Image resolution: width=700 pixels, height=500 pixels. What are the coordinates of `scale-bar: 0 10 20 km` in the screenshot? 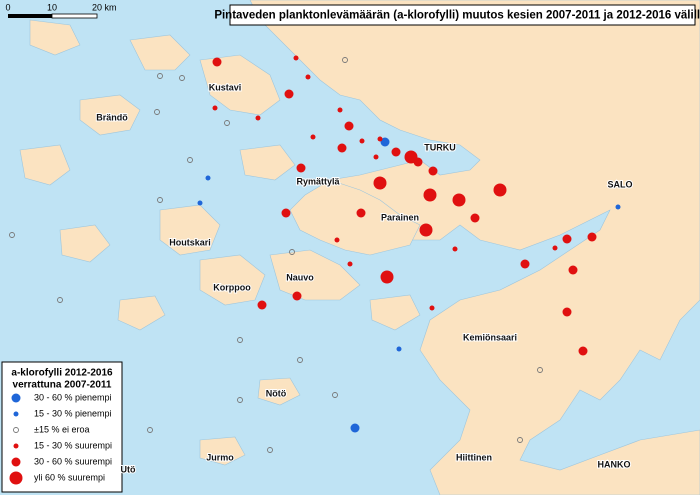 It's located at (61, 10).